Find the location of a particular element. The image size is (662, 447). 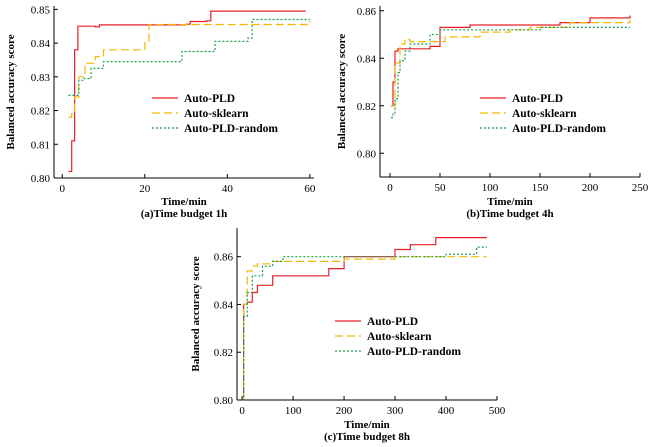

x-tick-label: 300 is located at coordinates (395, 411).